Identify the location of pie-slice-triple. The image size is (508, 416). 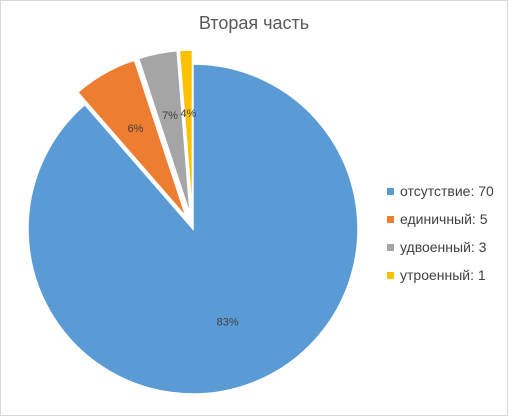
(186, 132).